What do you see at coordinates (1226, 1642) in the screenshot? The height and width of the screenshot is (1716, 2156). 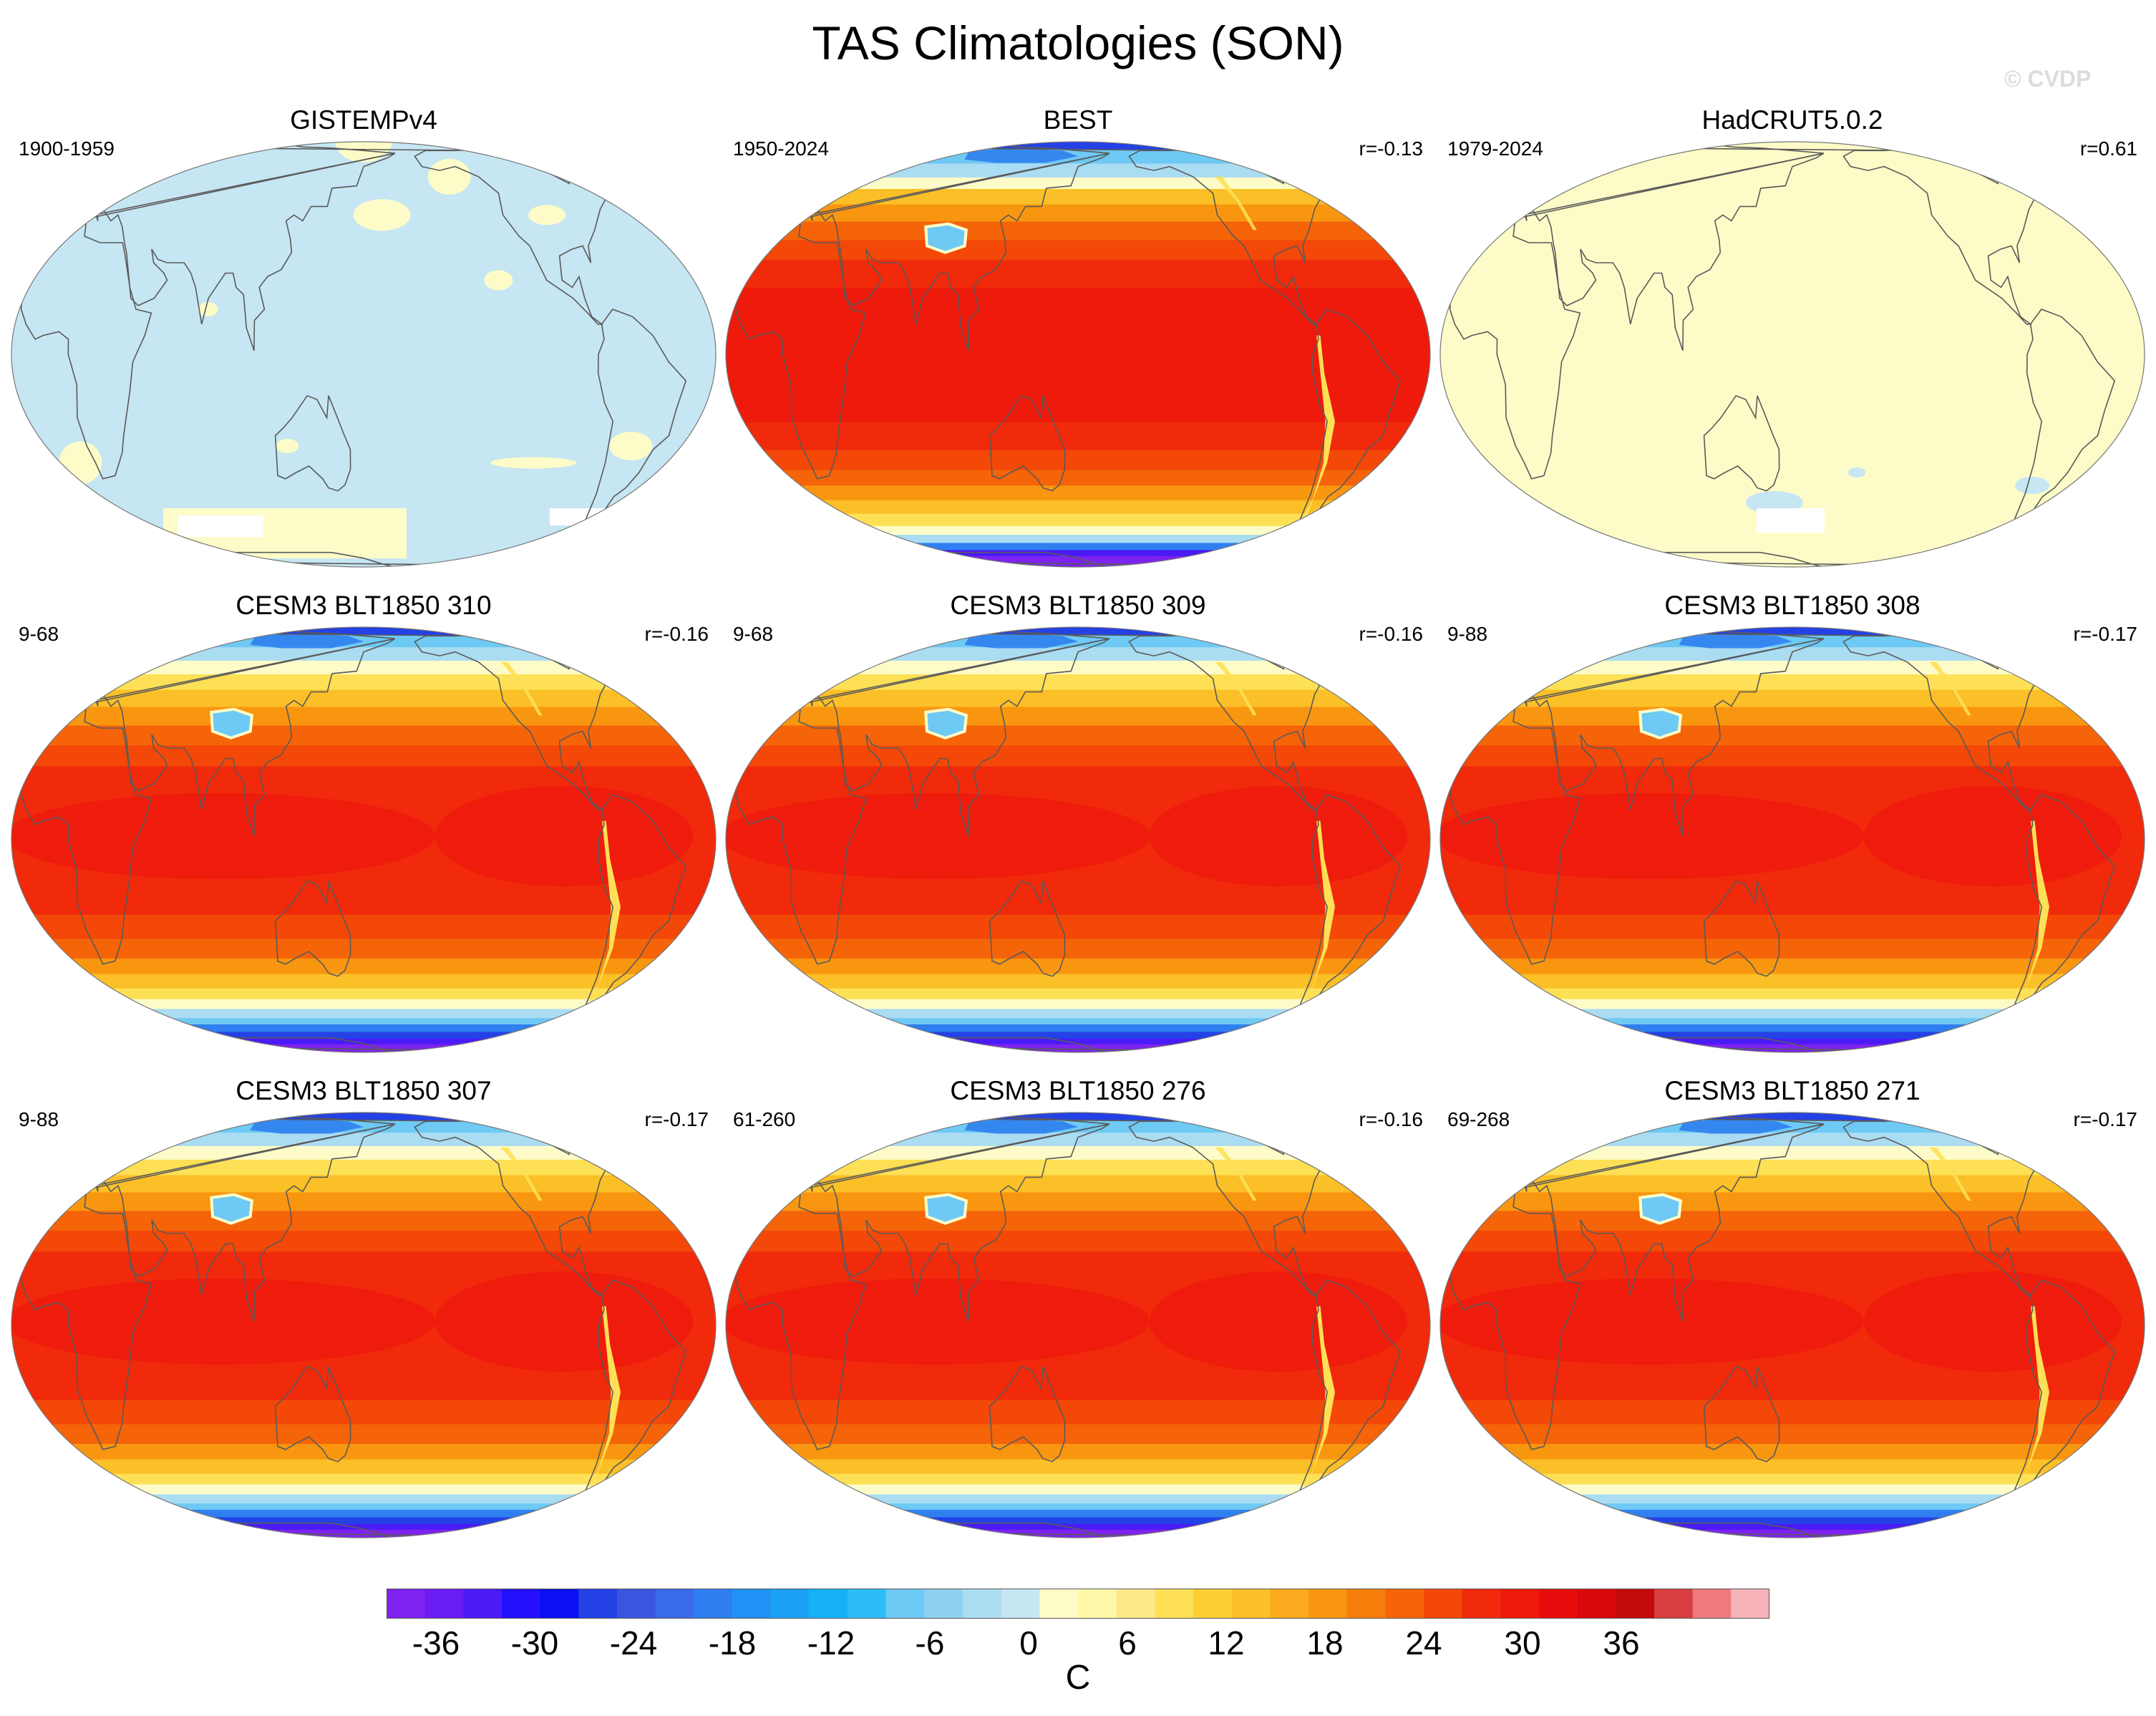 I see `colorbar-tick-label: 12` at bounding box center [1226, 1642].